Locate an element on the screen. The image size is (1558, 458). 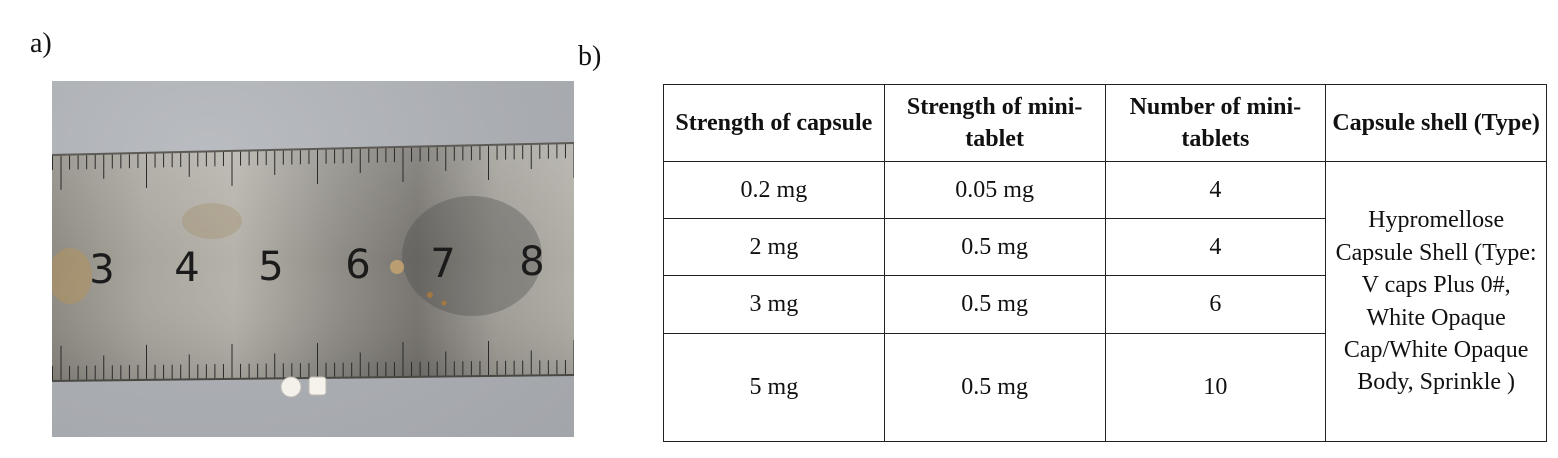
header-tablet-strength: Strength of mini-tablet is located at coordinates (994, 123).